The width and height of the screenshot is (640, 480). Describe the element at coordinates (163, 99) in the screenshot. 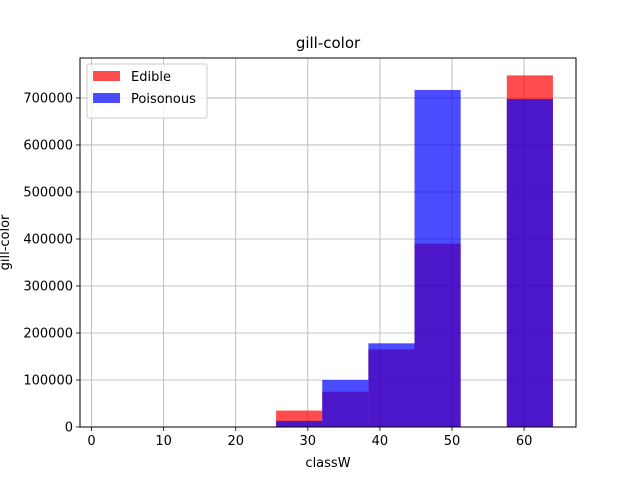

I see `legend-label-poisonous: Poisonous` at that location.